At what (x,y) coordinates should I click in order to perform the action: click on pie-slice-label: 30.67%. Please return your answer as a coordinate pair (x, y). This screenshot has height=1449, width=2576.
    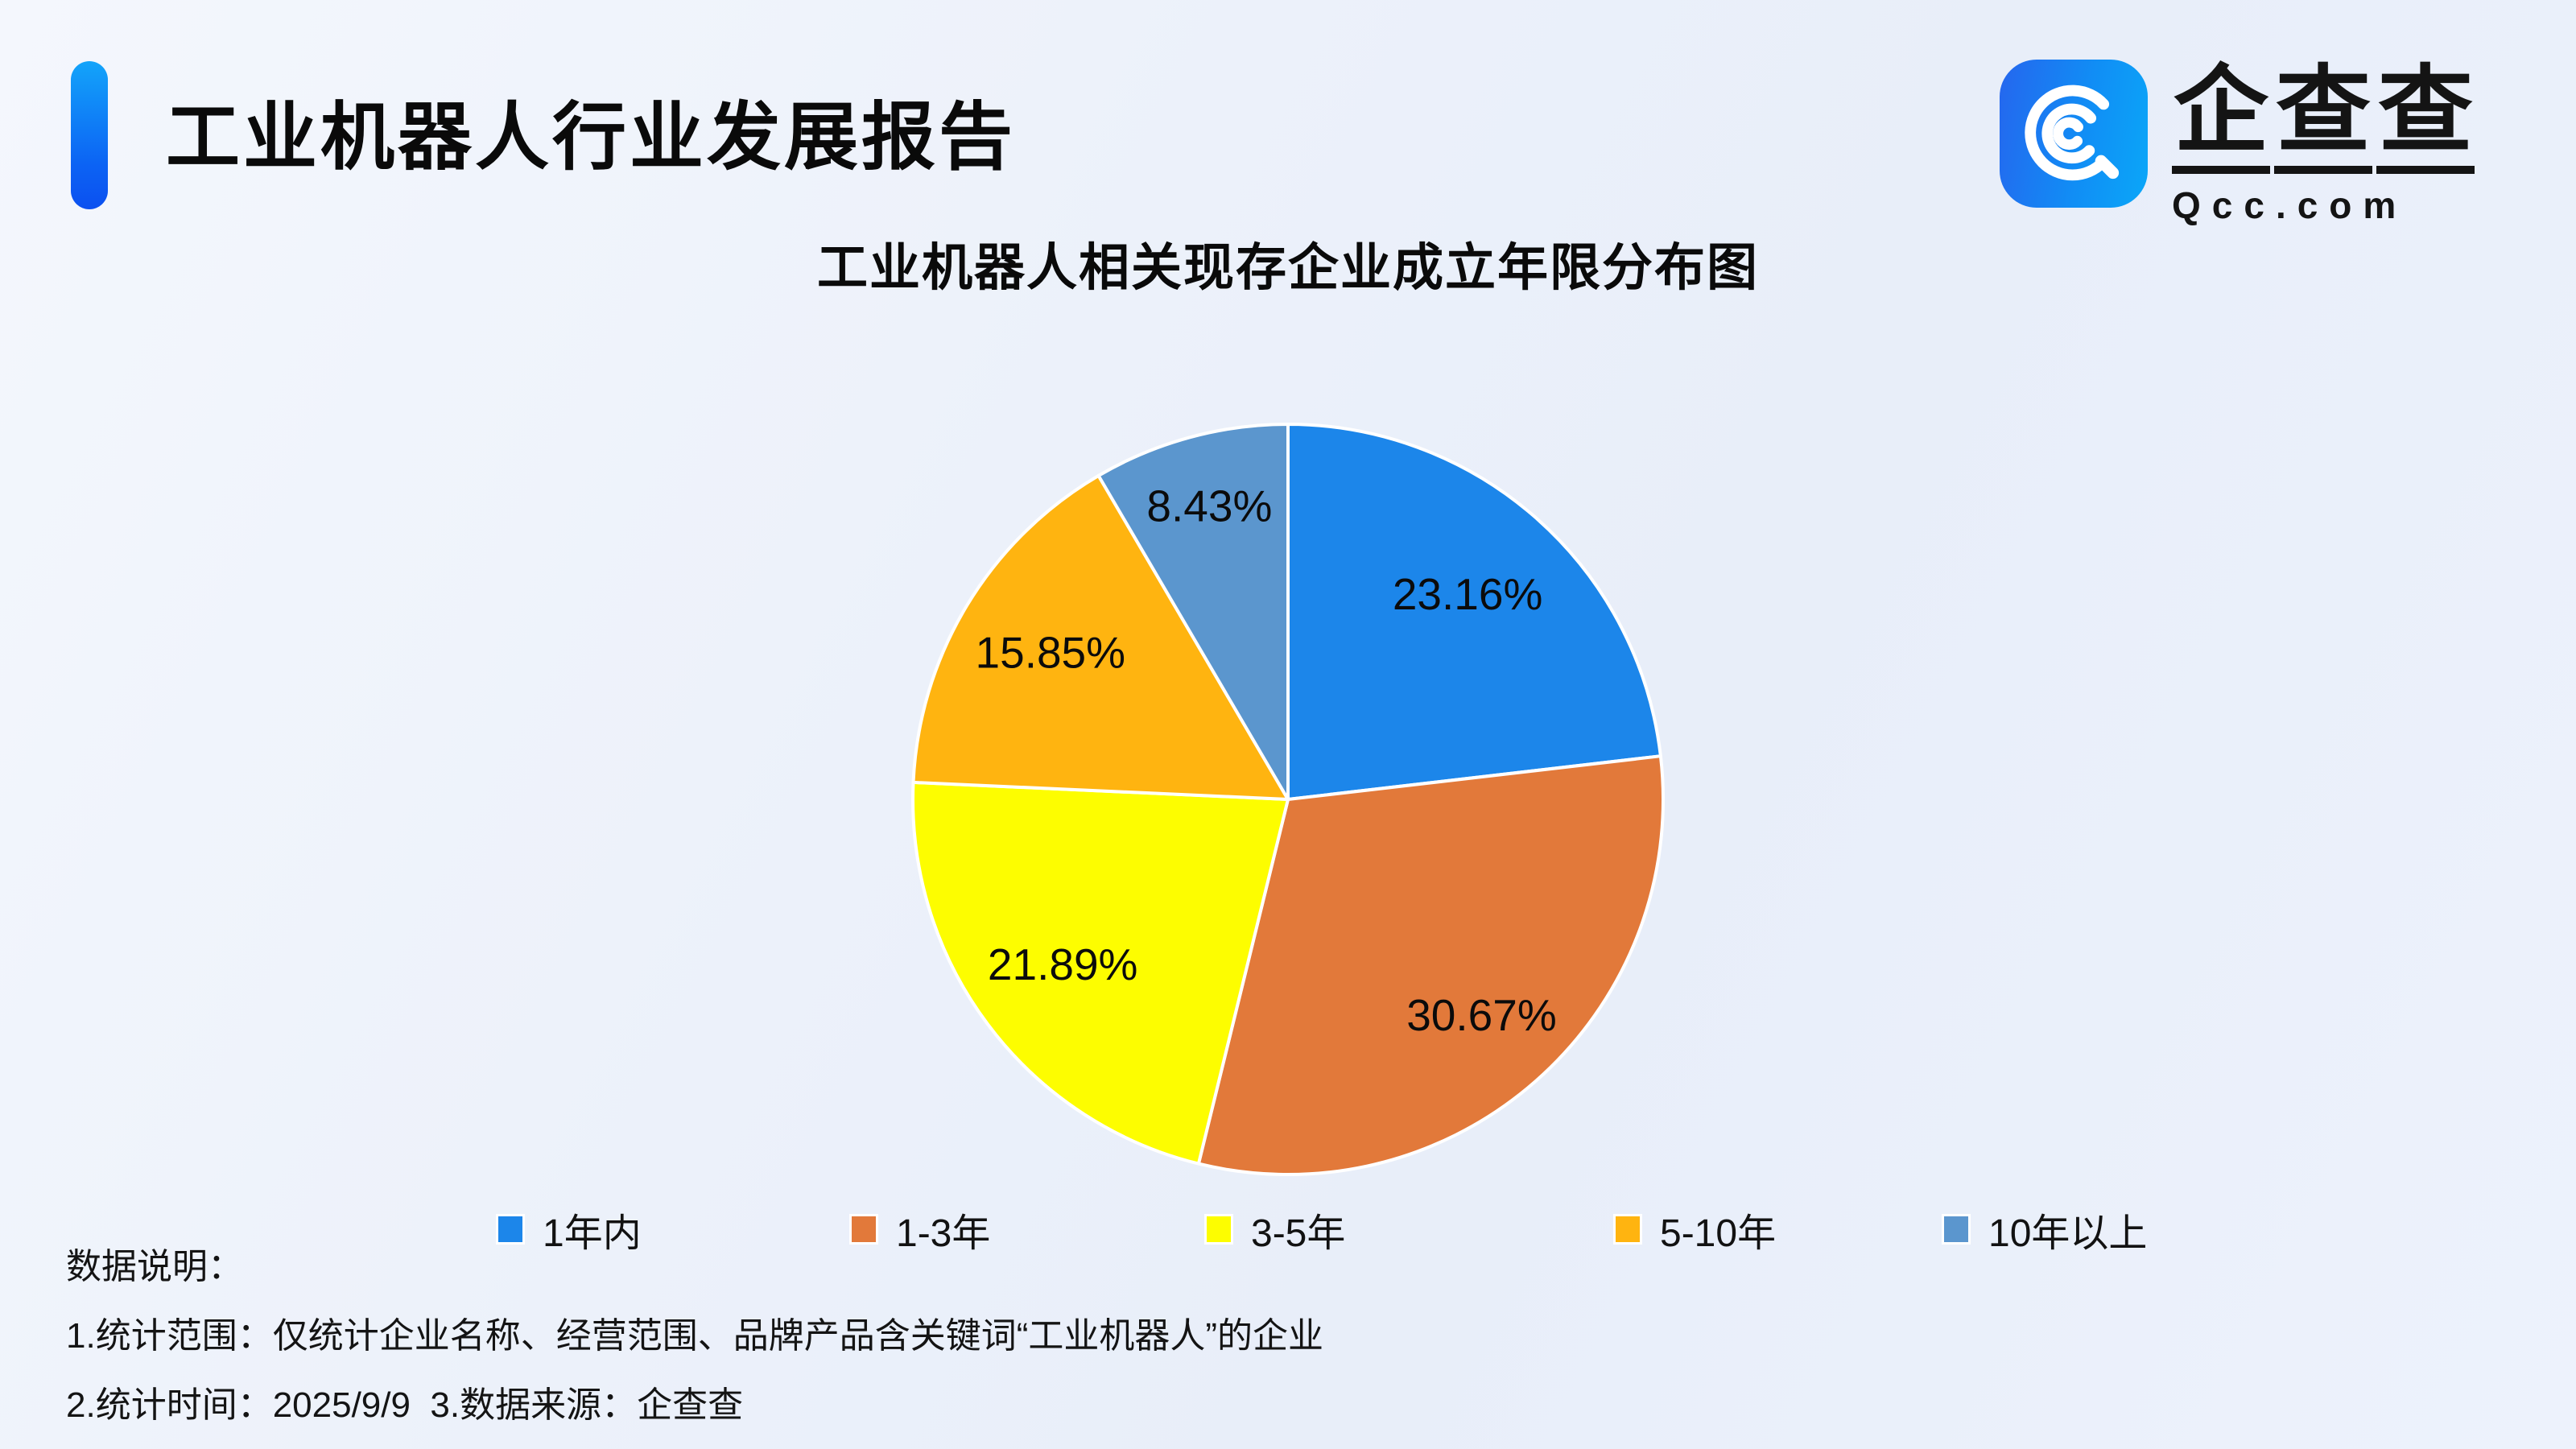
    Looking at the image, I should click on (1481, 1015).